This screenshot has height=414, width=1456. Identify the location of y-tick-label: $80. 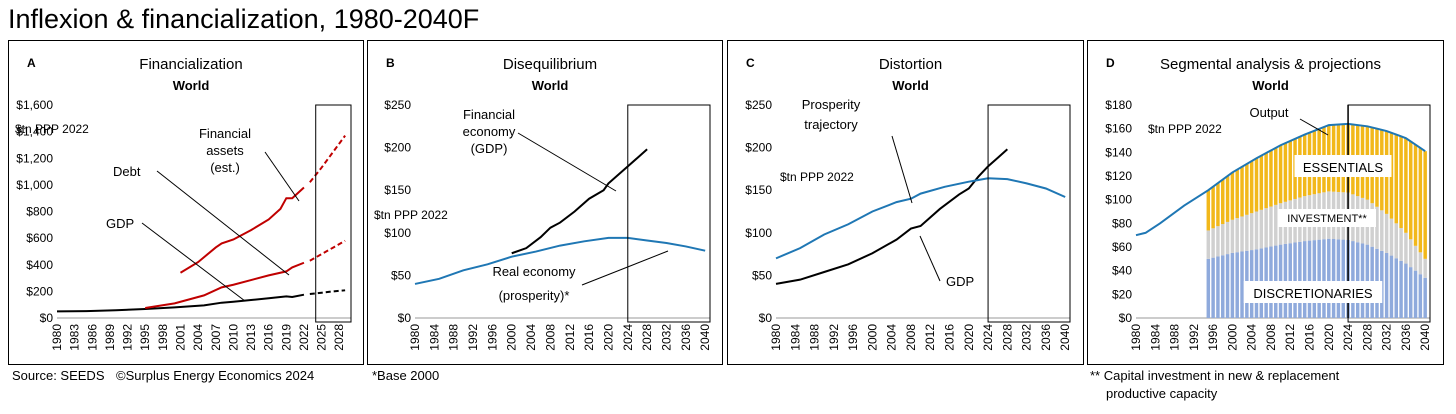
(1122, 223).